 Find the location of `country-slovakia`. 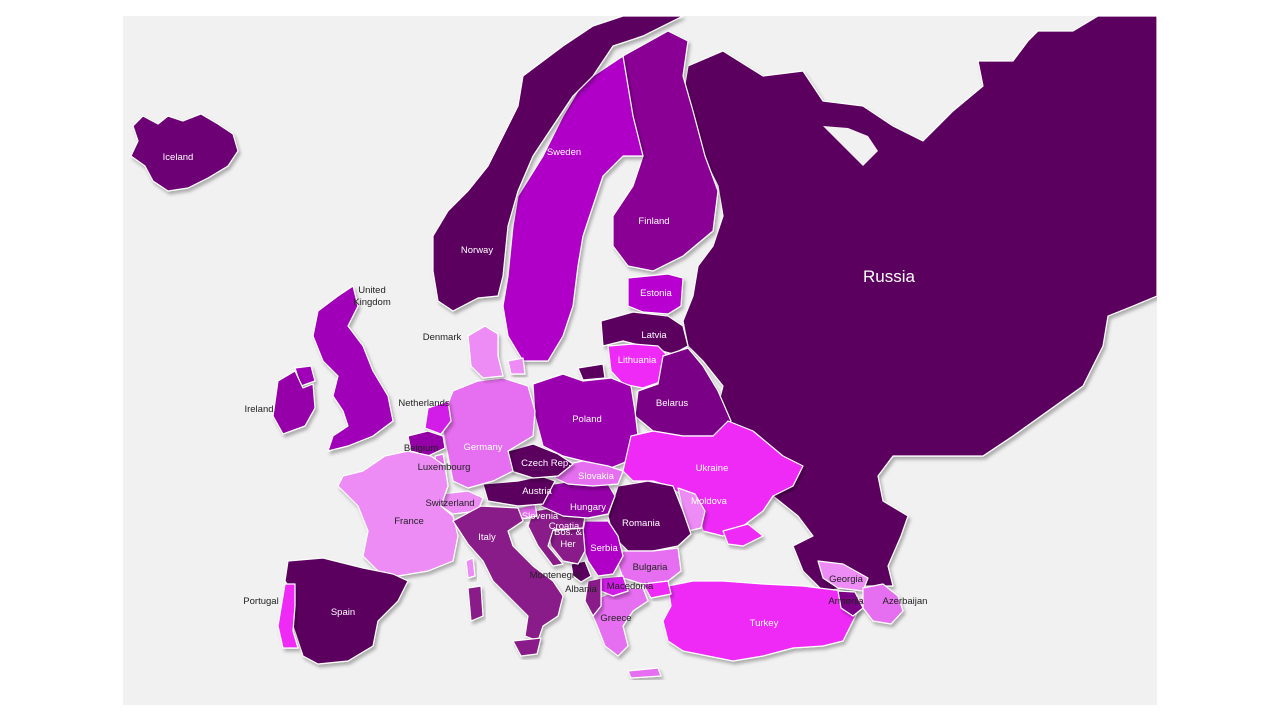

country-slovakia is located at coordinates (589, 473).